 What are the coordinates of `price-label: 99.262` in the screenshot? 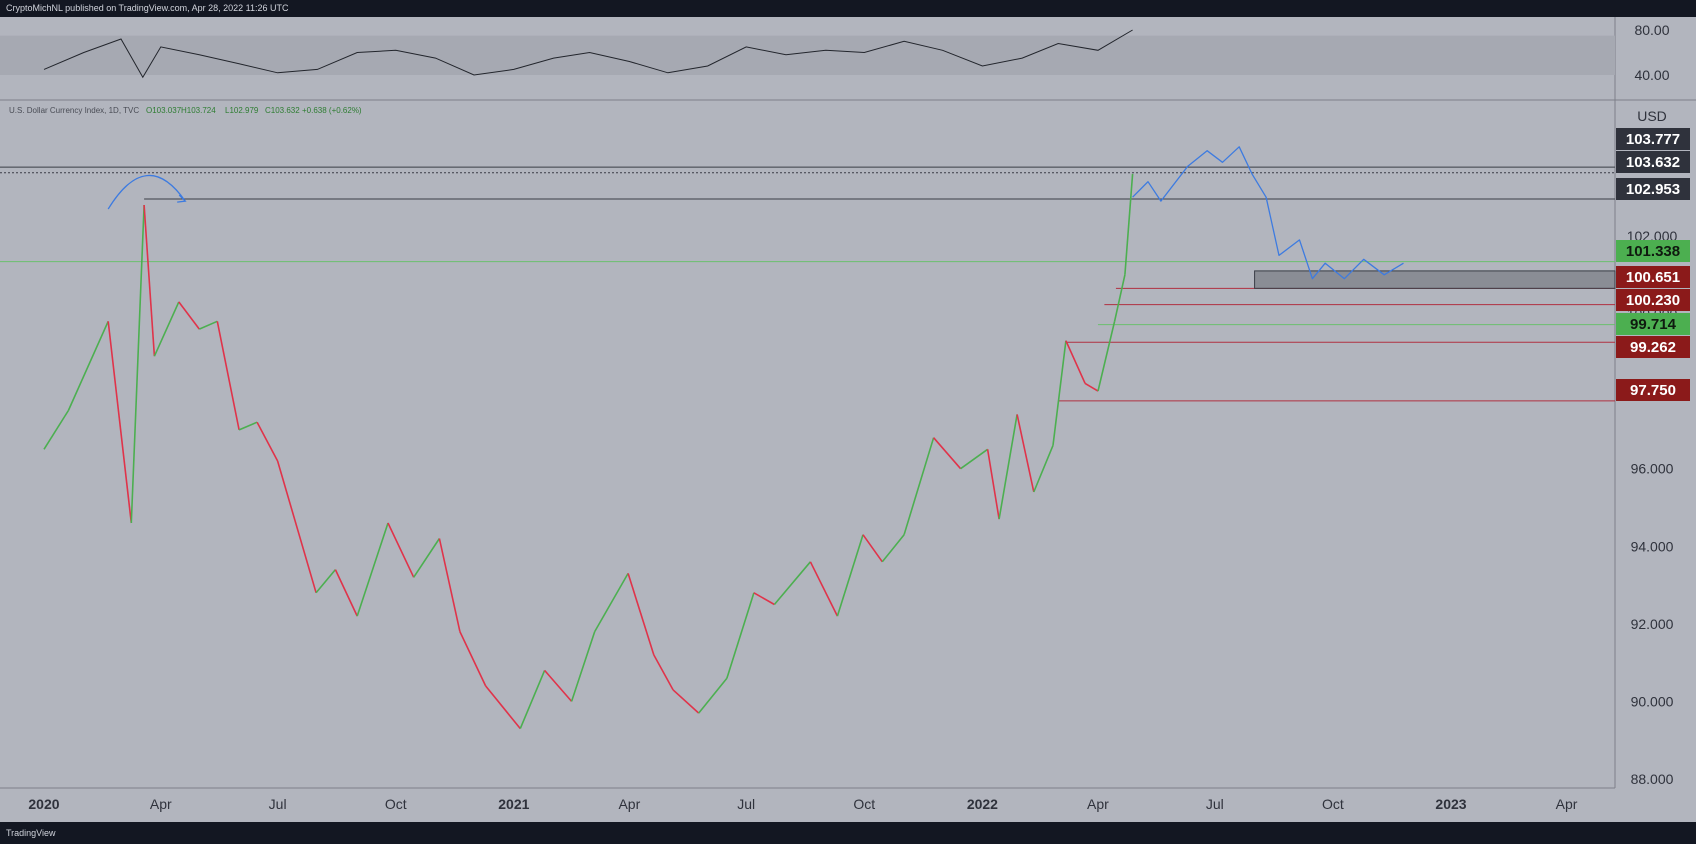 It's located at (1653, 347).